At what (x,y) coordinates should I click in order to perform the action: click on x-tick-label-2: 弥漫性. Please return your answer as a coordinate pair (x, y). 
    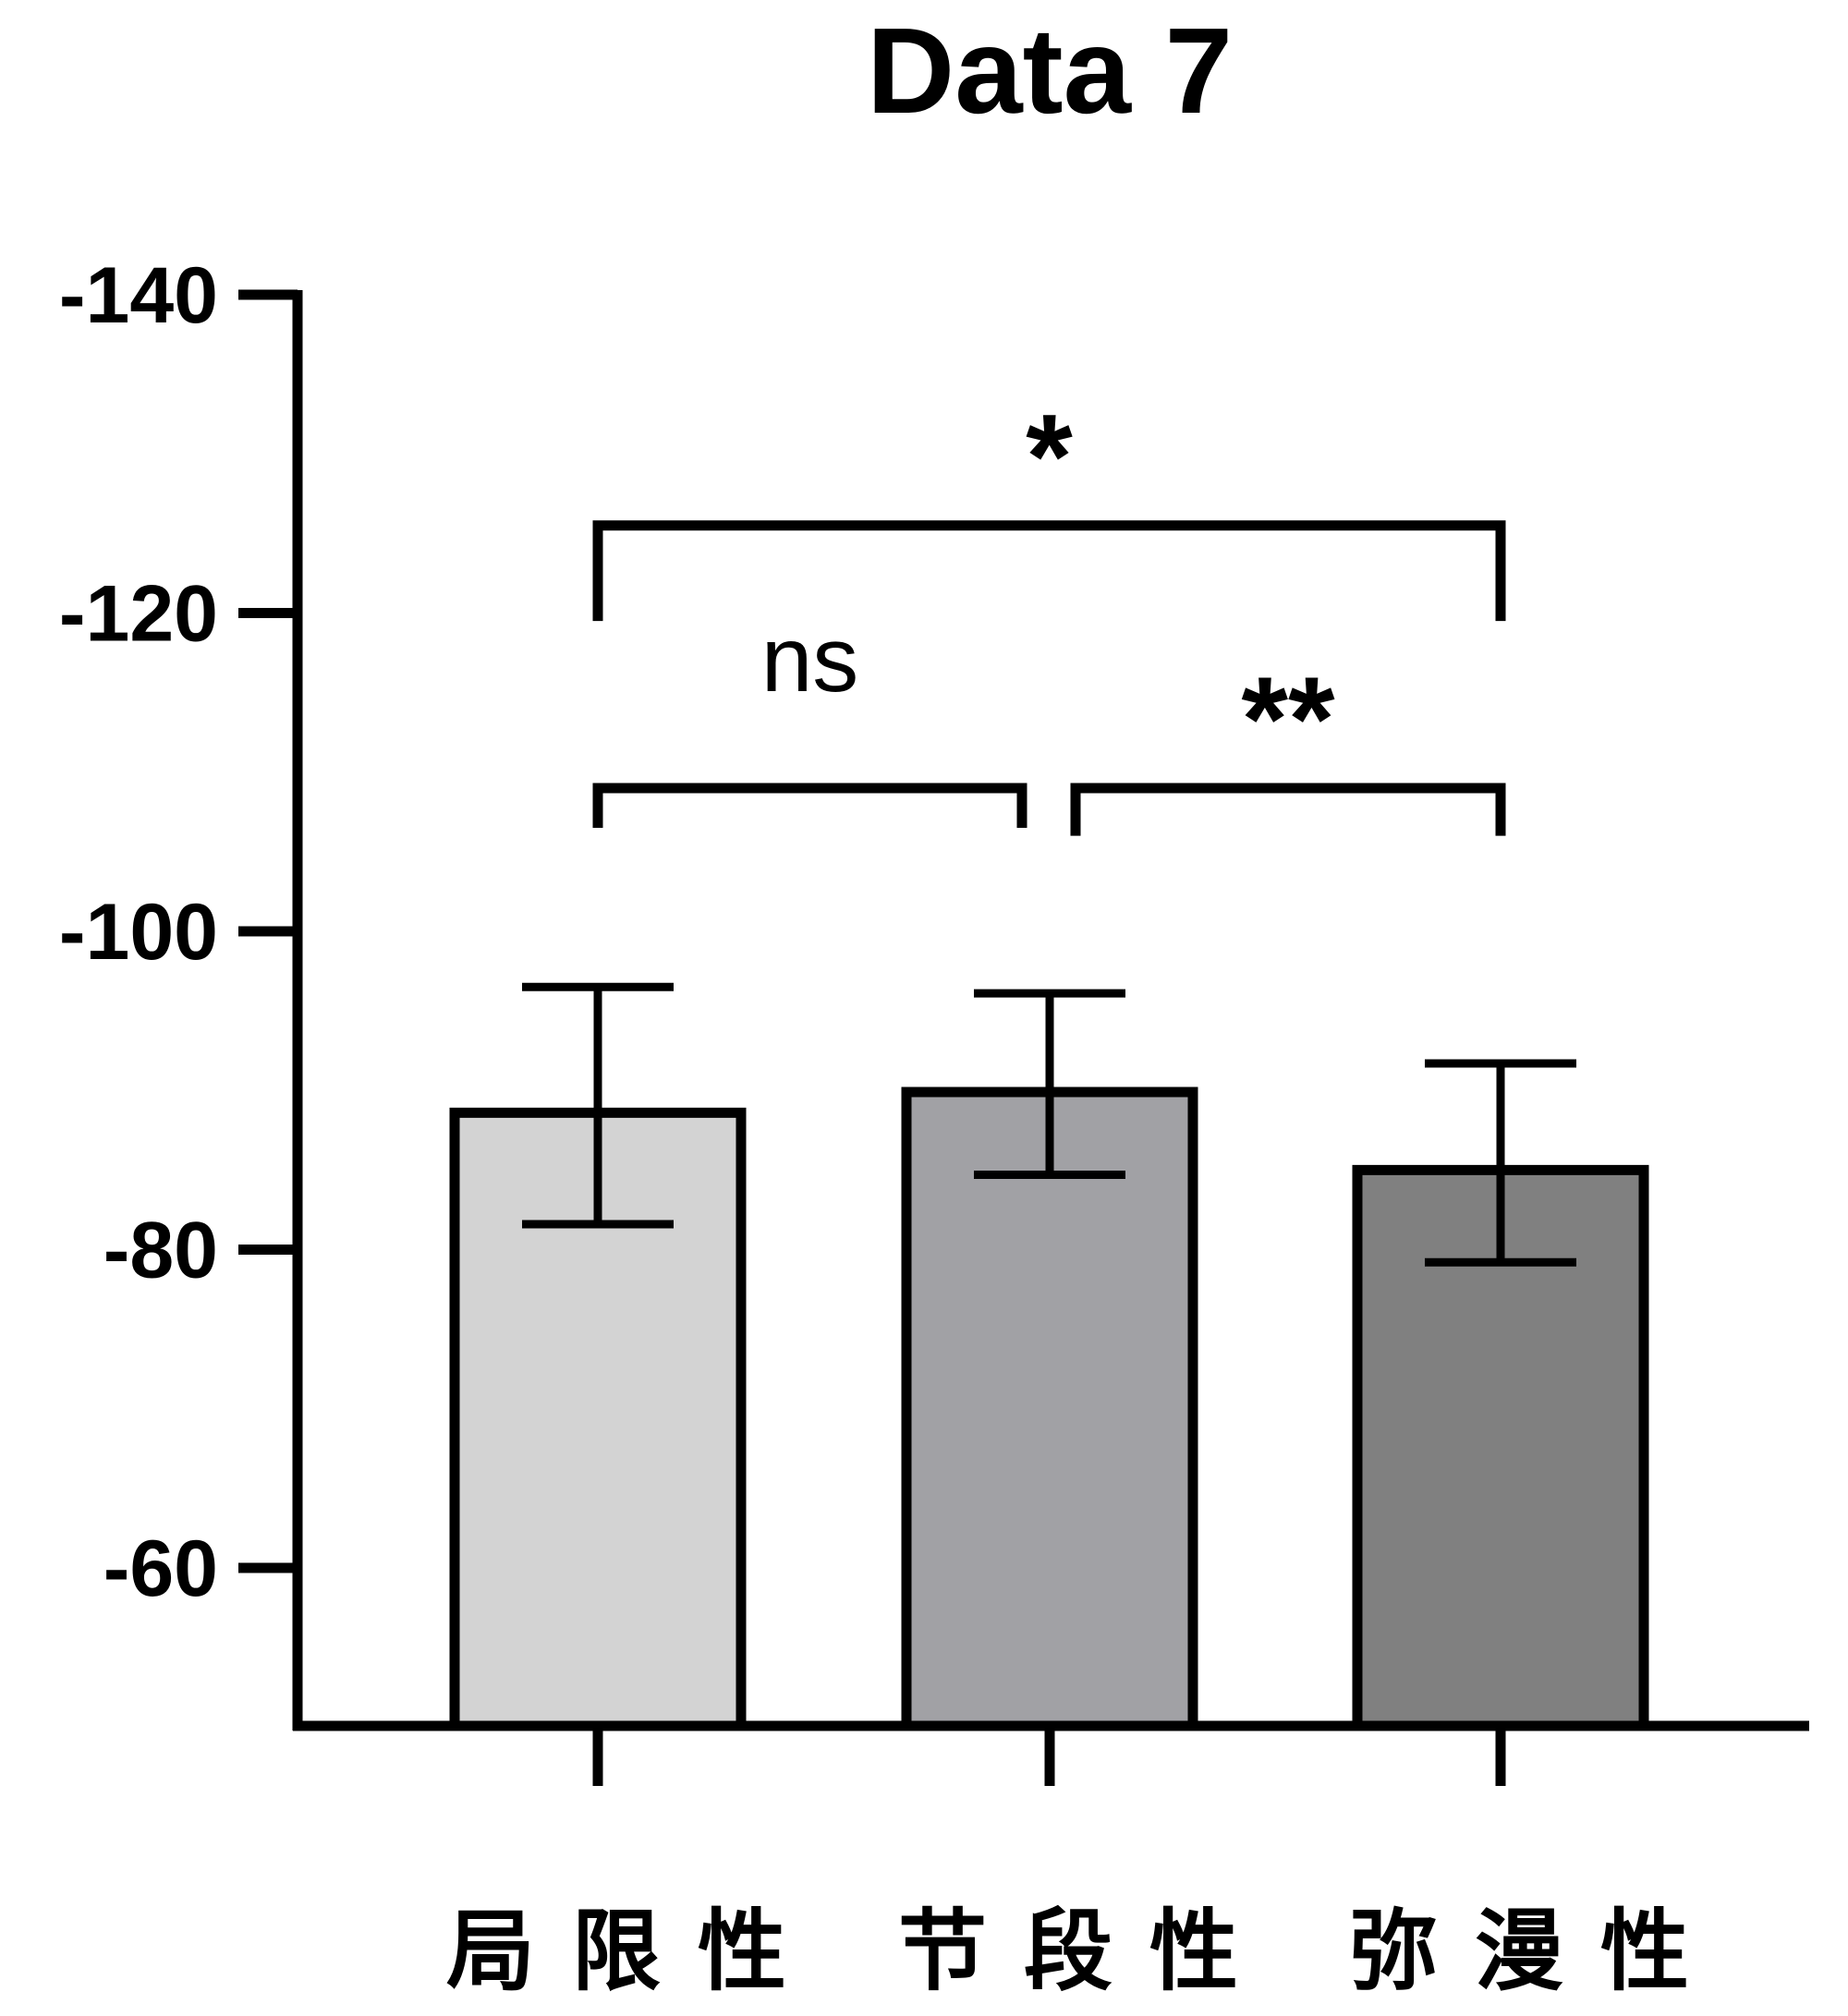
    Looking at the image, I should click on (1537, 1951).